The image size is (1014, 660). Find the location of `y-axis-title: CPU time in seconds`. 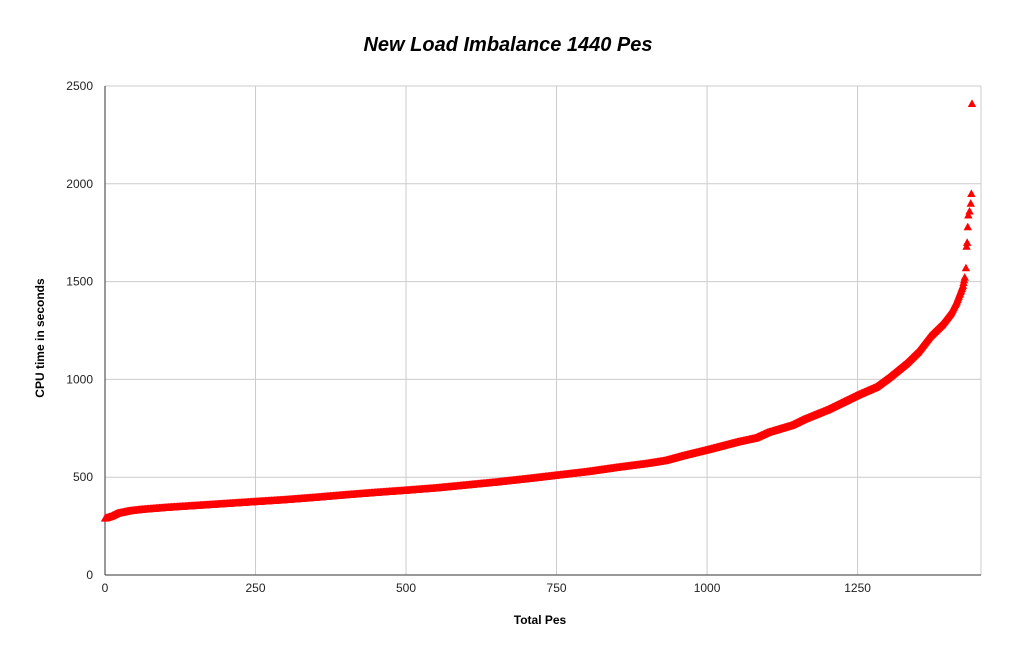

y-axis-title: CPU time in seconds is located at coordinates (40, 338).